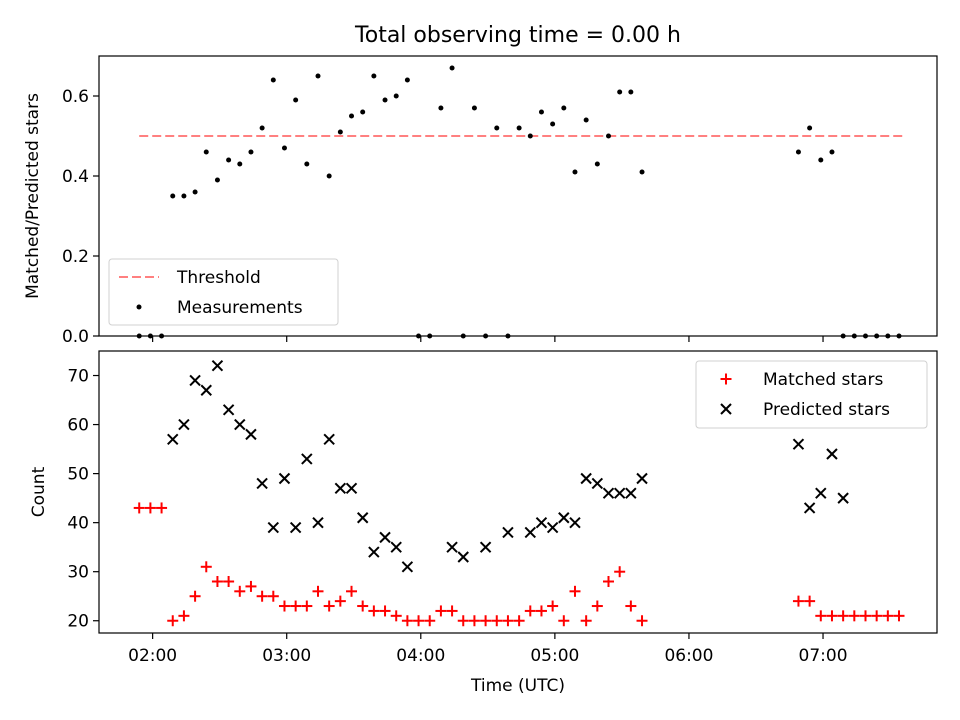  What do you see at coordinates (726, 379) in the screenshot?
I see `matched-legend-swatch` at bounding box center [726, 379].